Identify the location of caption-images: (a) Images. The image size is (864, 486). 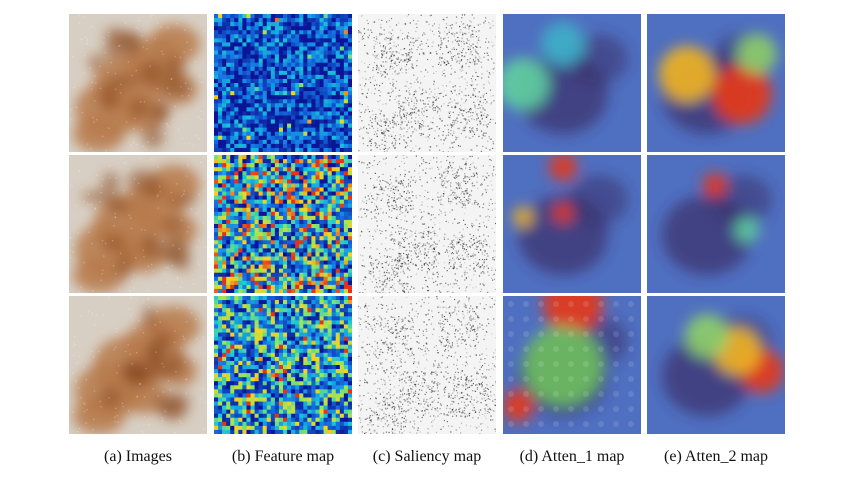
(138, 456).